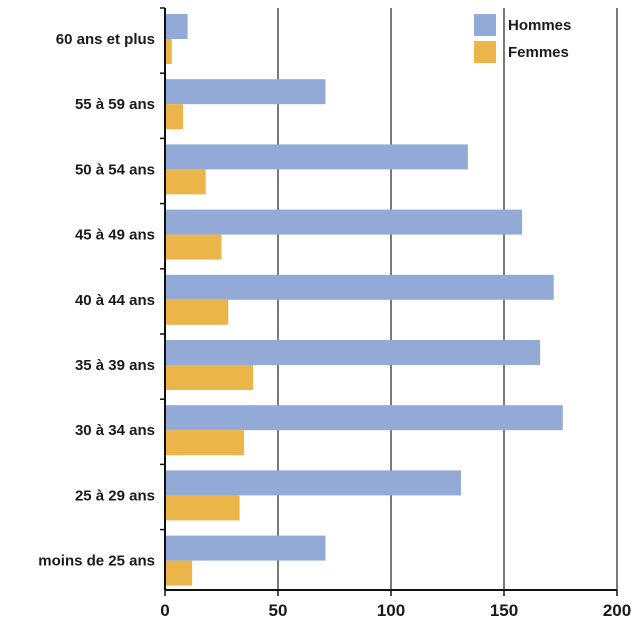 Image resolution: width=635 pixels, height=623 pixels. What do you see at coordinates (115, 365) in the screenshot?
I see `category-label: 35 à 39 ans` at bounding box center [115, 365].